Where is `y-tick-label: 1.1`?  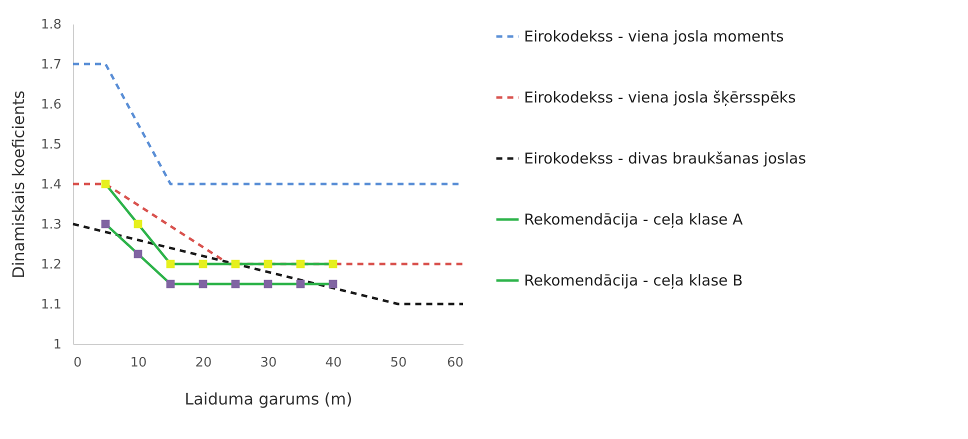
y-tick-label: 1.1 is located at coordinates (51, 305).